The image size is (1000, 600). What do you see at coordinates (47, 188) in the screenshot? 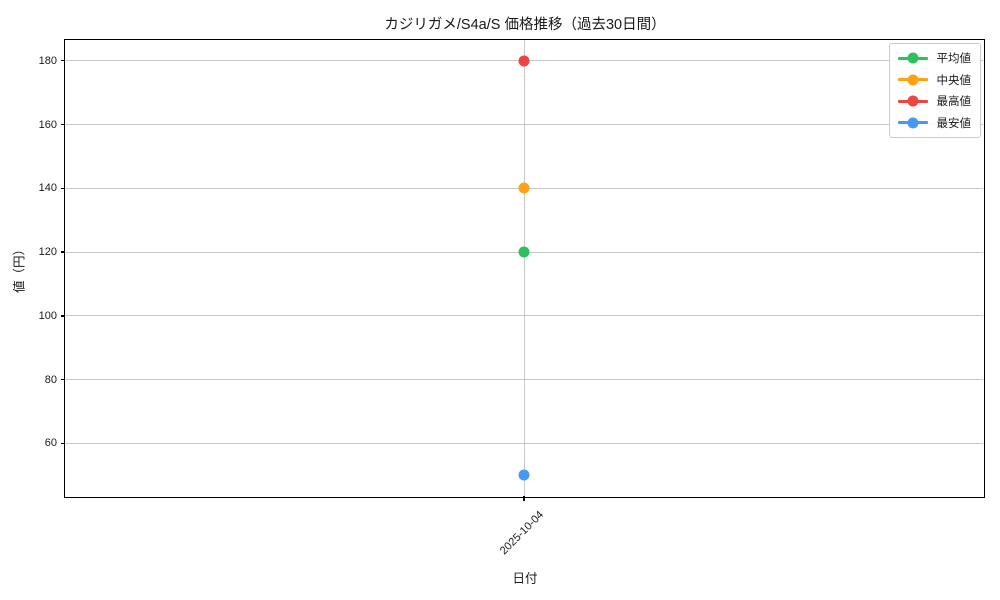
I see `y-tick-label: 140` at bounding box center [47, 188].